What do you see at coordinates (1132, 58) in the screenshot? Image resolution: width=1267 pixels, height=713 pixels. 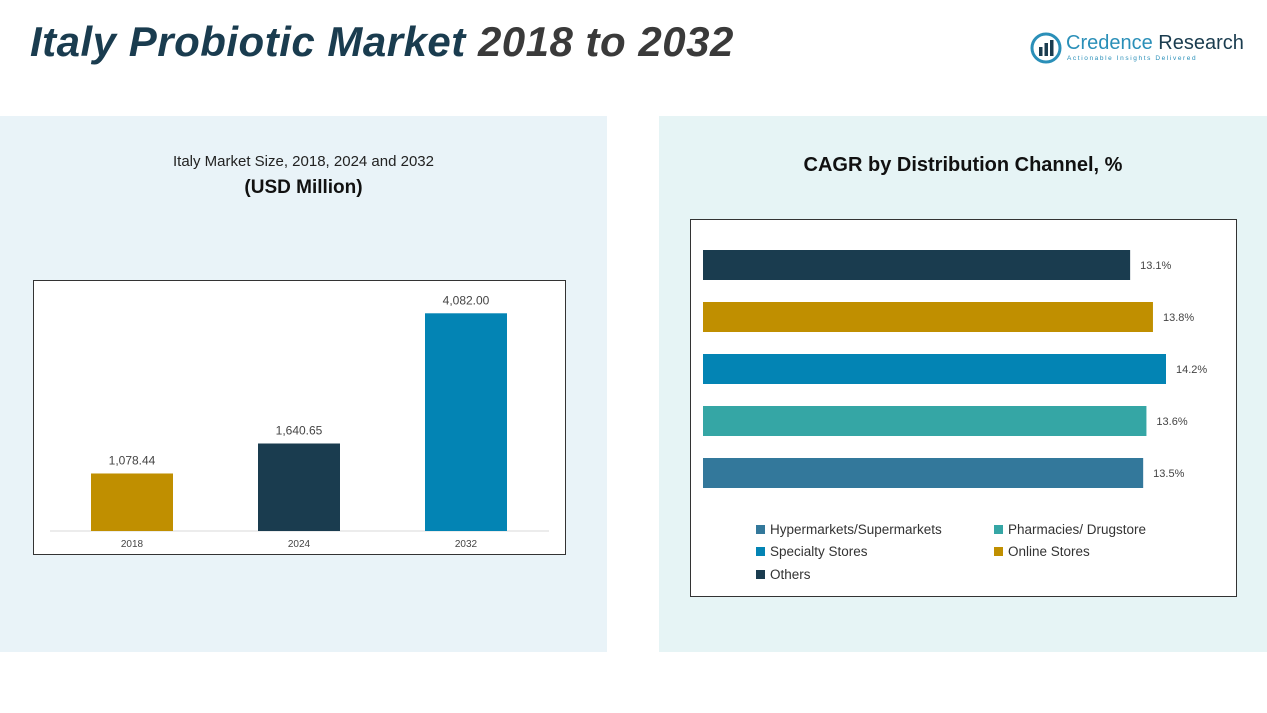 I see `logo-tagline: Actionable Insights Delivered` at bounding box center [1132, 58].